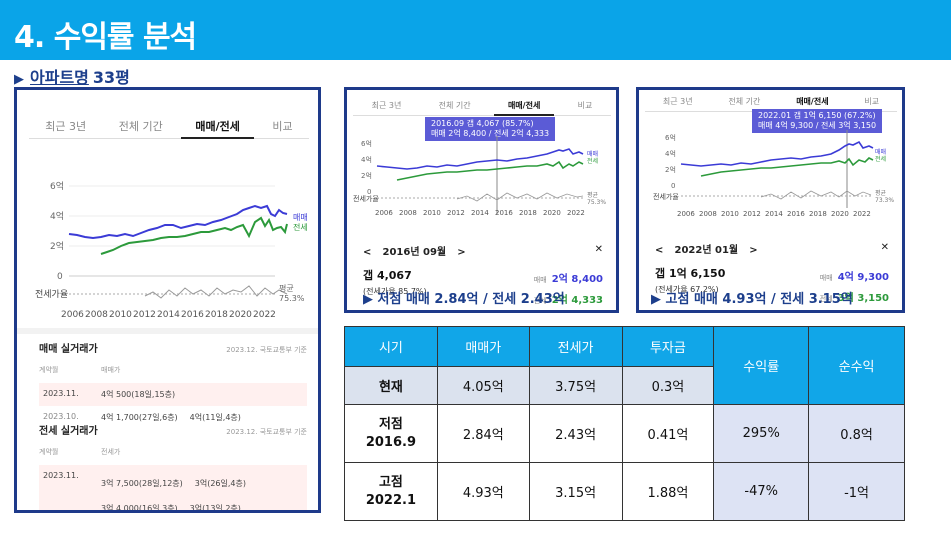 This screenshot has height=533, width=951. What do you see at coordinates (387, 275) in the screenshot?
I see `gap-value: 갭 4,067` at bounding box center [387, 275].